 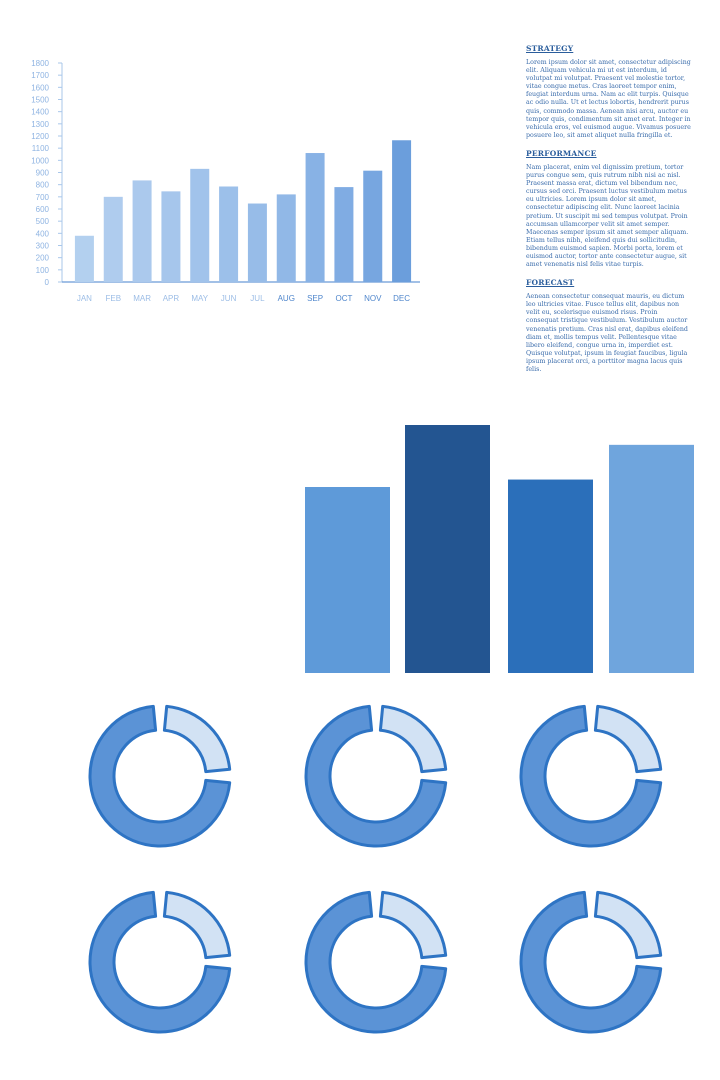 I want to click on y-tick-label: 900, so click(x=43, y=173).